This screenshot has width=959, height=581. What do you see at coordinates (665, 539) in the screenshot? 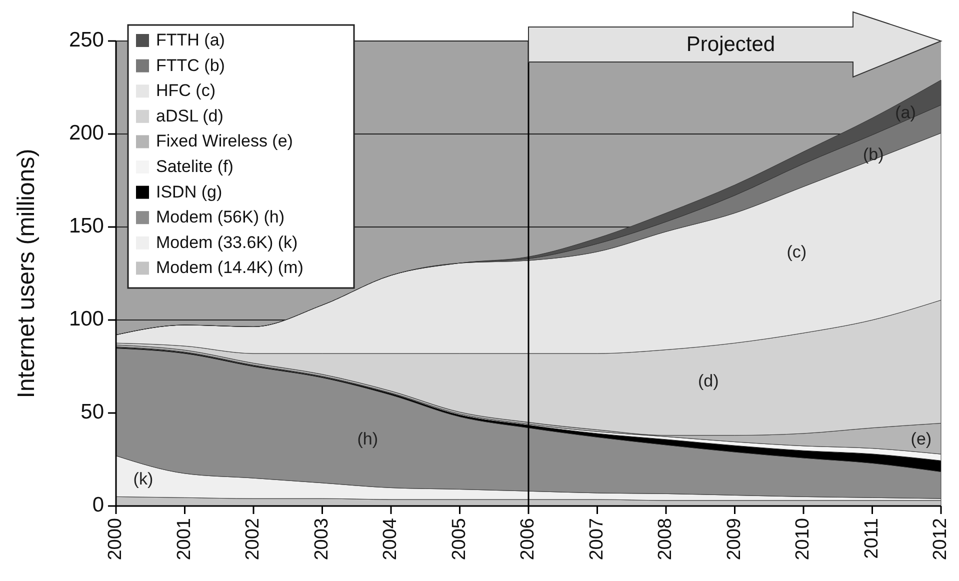
I see `x-tick-label: 2008` at bounding box center [665, 539].